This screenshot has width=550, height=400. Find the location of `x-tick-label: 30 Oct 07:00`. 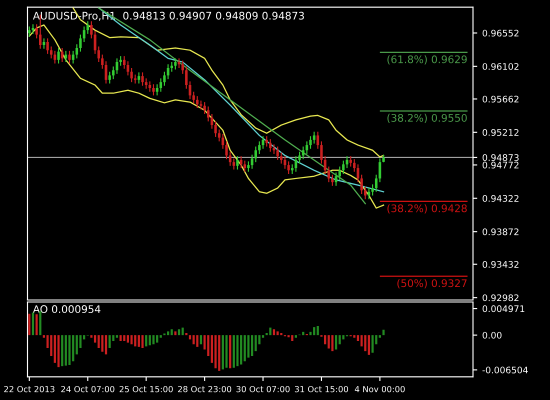

x-tick-label: 30 Oct 07:00 is located at coordinates (263, 389).